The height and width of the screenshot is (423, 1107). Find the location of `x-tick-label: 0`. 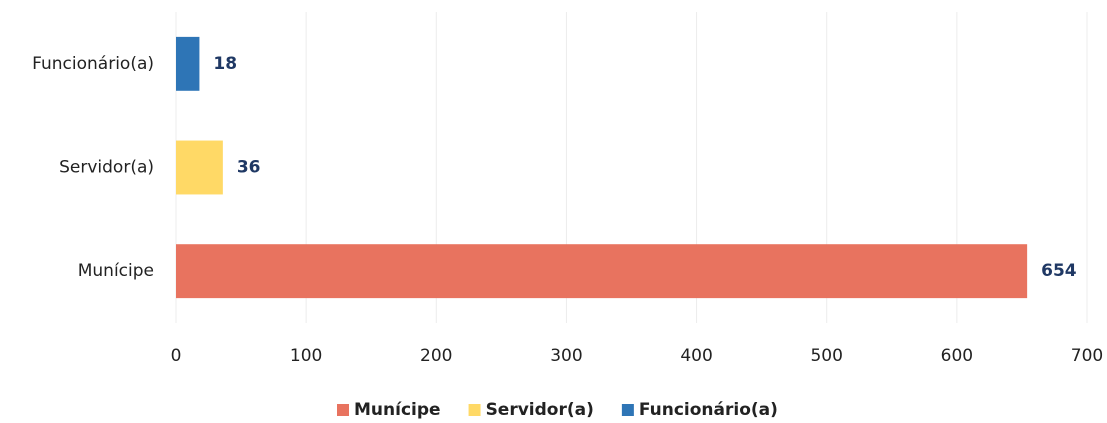

x-tick-label: 0 is located at coordinates (176, 356).